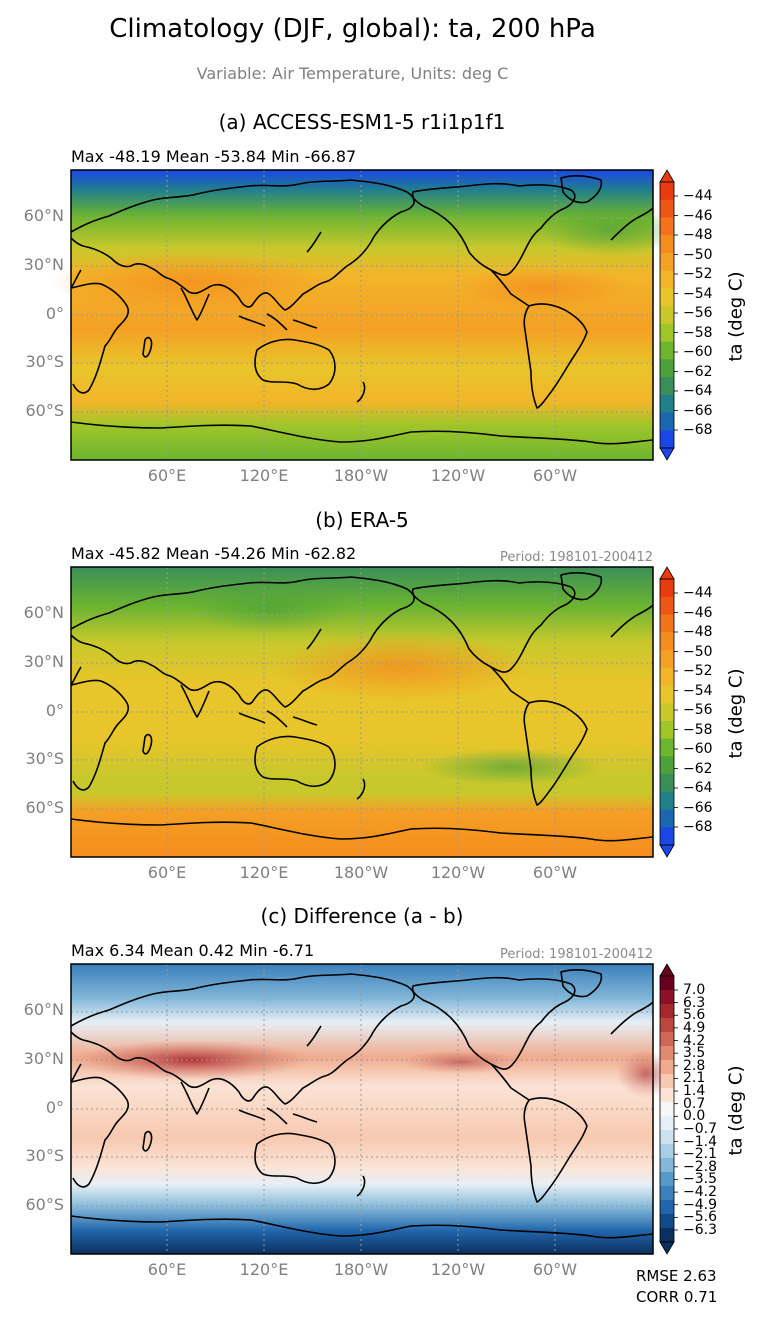 The width and height of the screenshot is (765, 1320). What do you see at coordinates (694, 990) in the screenshot?
I see `colorbar-tick-label: 7.0` at bounding box center [694, 990].